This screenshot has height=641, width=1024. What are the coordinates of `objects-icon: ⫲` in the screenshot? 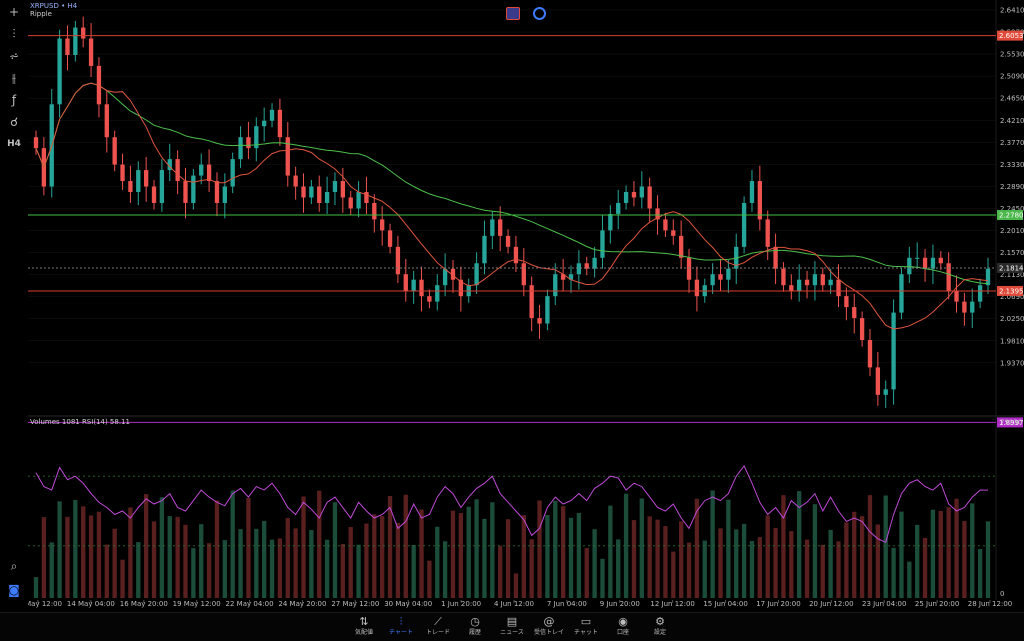 It's located at (14, 78).